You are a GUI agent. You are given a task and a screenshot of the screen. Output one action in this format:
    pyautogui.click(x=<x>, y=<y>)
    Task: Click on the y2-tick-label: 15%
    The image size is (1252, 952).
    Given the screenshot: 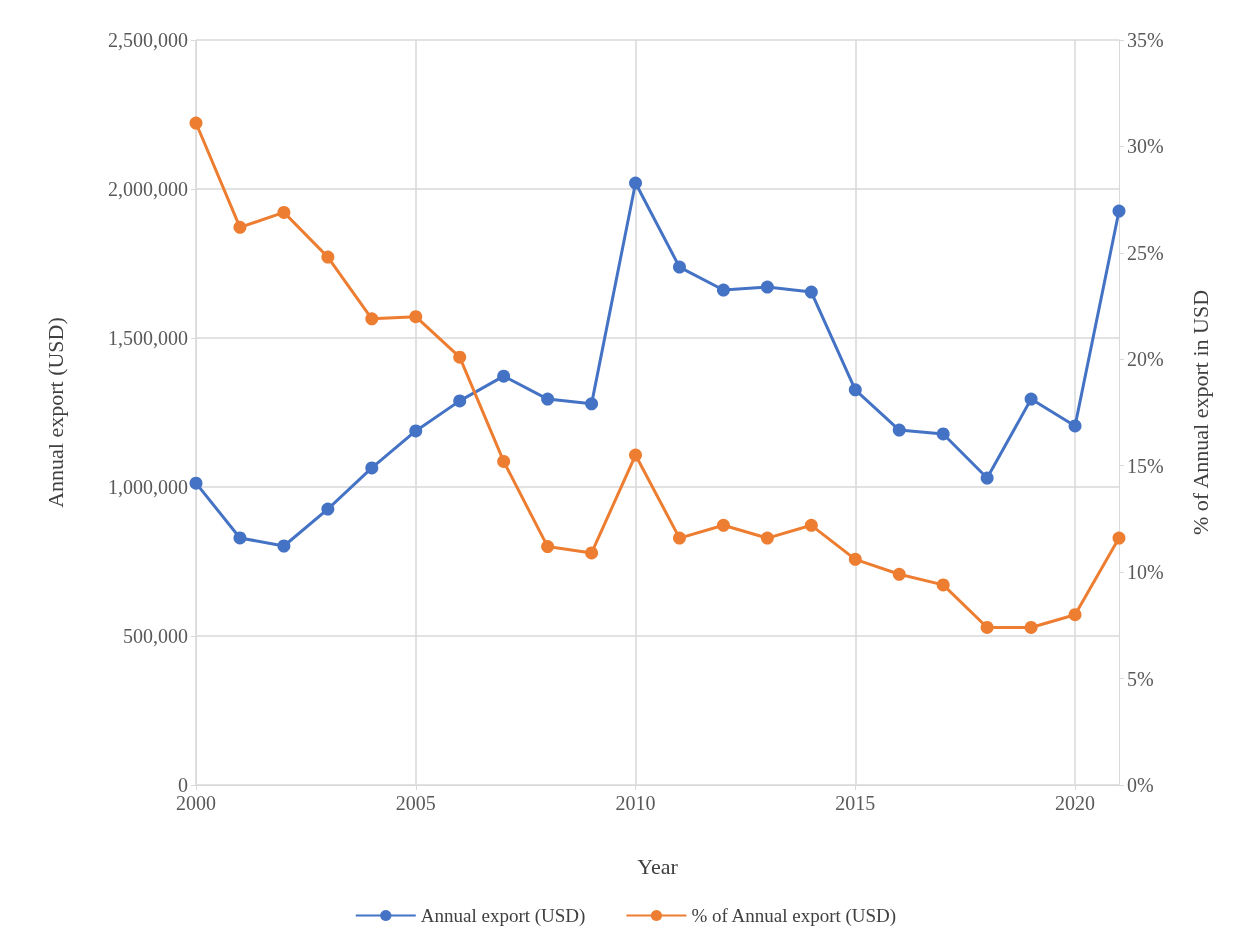 What is the action you would take?
    pyautogui.click(x=1145, y=465)
    